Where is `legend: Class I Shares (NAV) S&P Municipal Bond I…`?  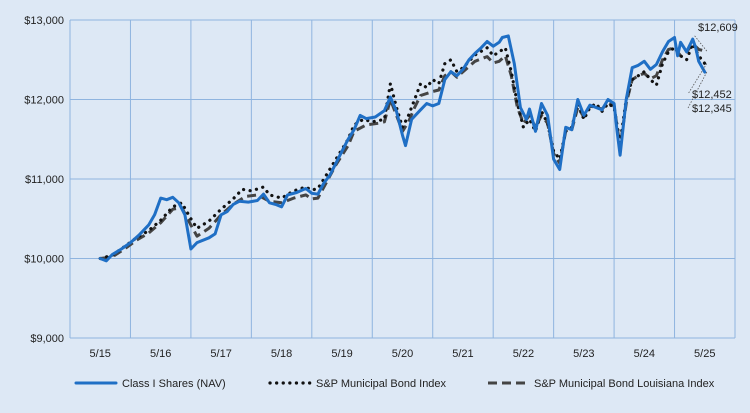
legend: Class I Shares (NAV) S&P Municipal Bond I… is located at coordinates (394, 384).